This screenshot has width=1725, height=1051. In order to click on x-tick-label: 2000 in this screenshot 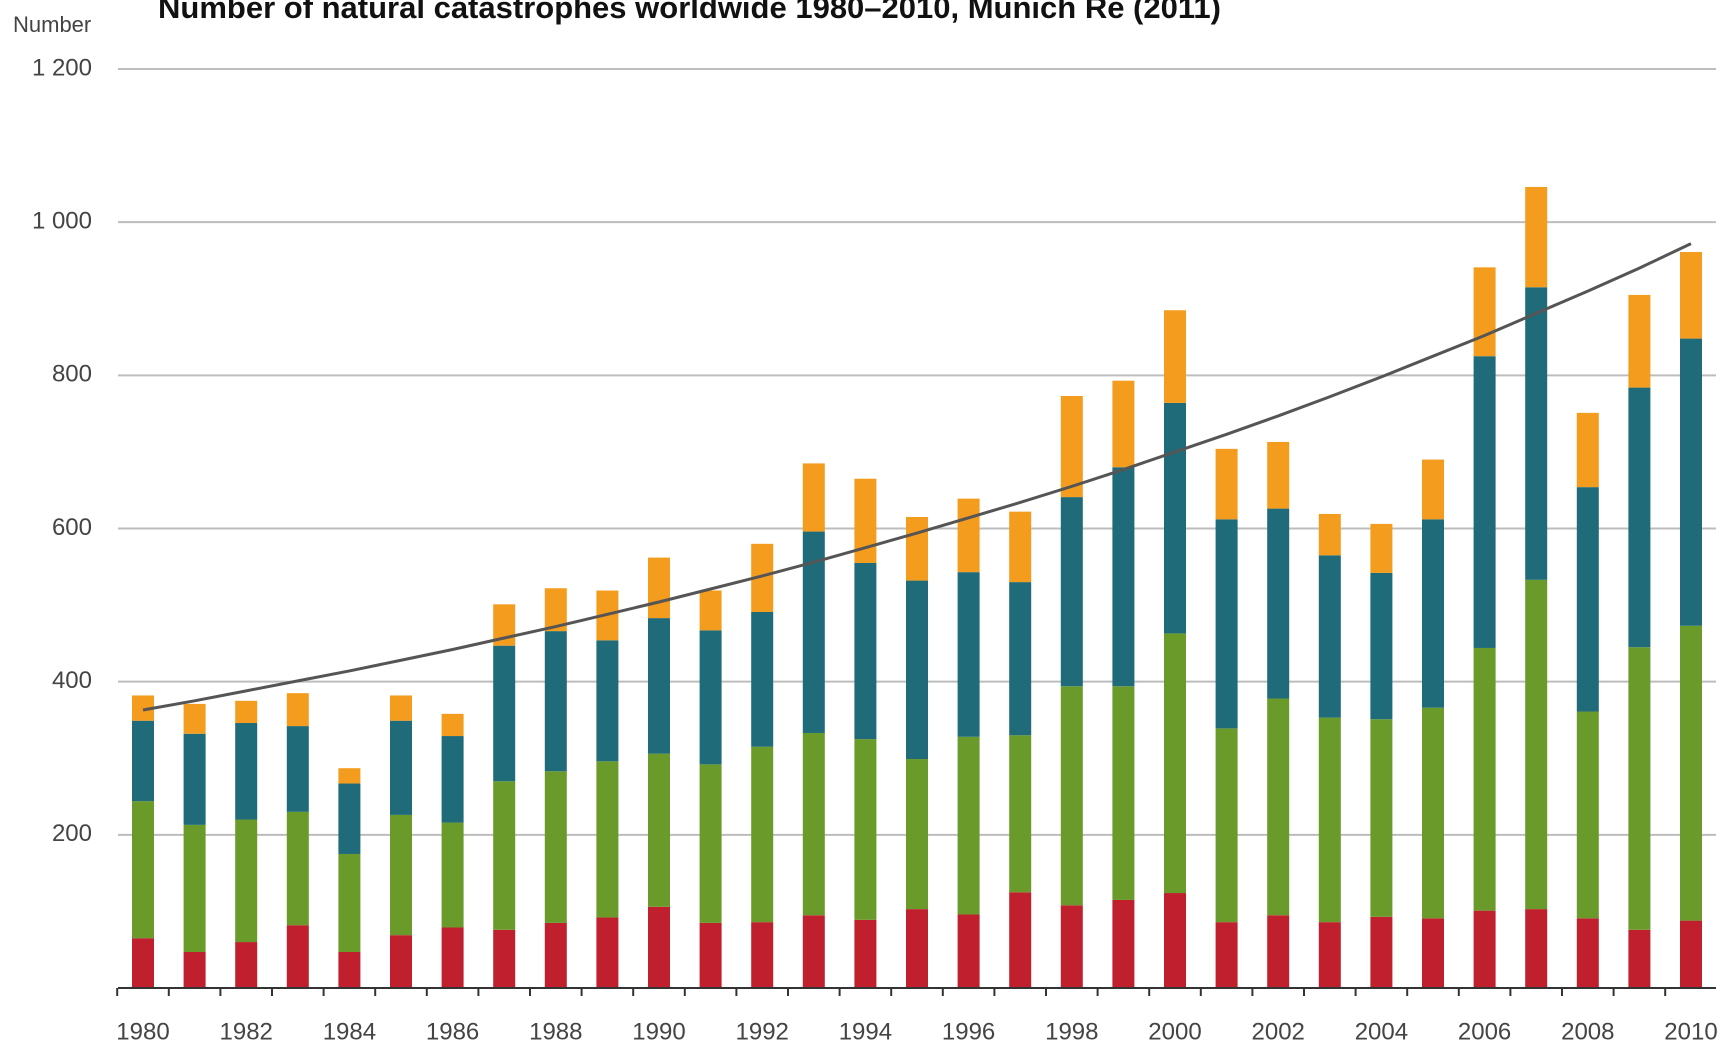, I will do `click(1174, 1031)`.